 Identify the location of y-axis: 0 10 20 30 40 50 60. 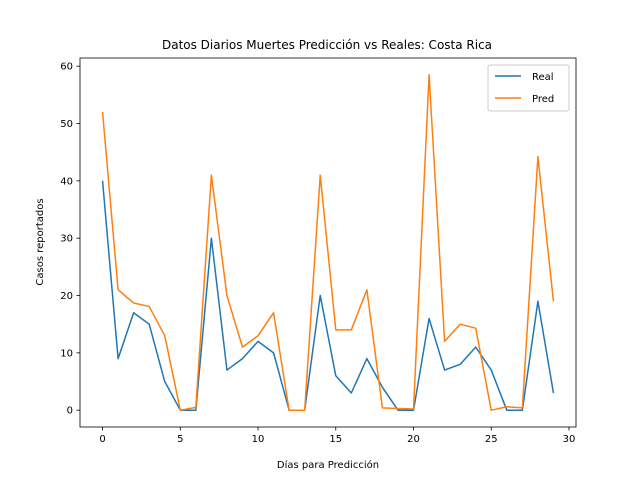
(70, 239).